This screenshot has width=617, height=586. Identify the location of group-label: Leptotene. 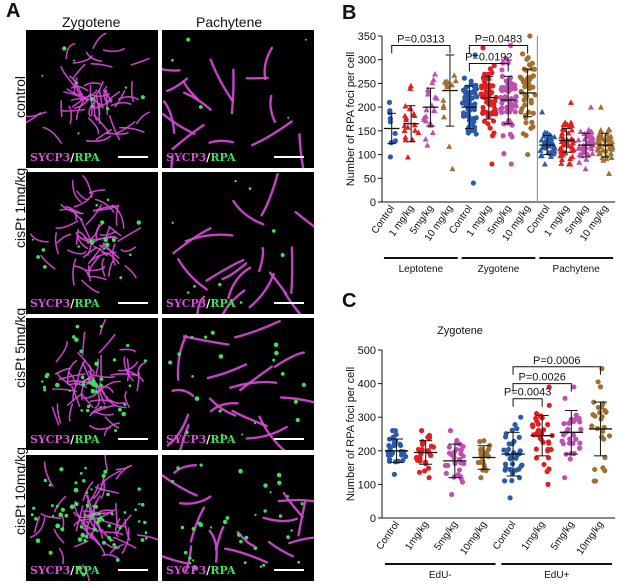
(421, 269).